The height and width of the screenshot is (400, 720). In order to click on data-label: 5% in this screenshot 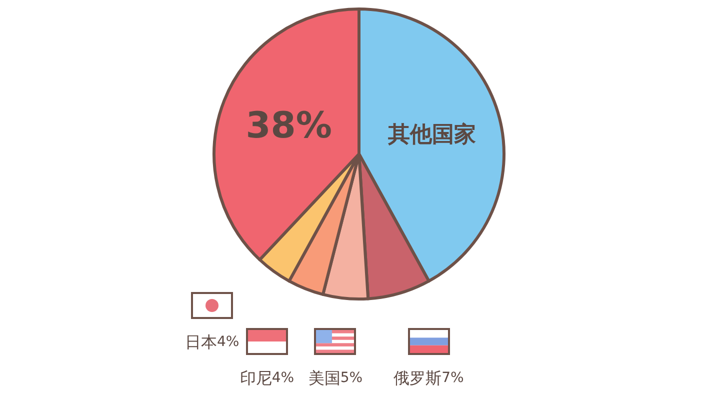, I will do `click(351, 378)`.